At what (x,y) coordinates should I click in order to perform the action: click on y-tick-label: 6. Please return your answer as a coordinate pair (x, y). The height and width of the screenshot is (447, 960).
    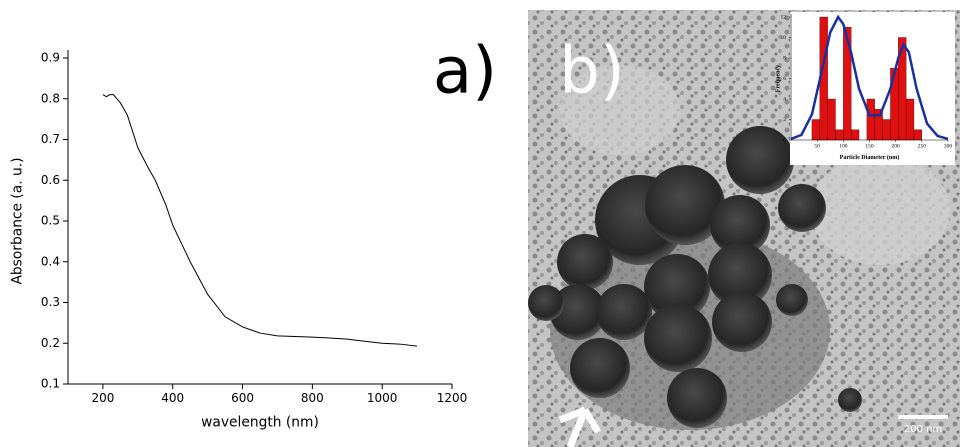
    Looking at the image, I should click on (784, 79).